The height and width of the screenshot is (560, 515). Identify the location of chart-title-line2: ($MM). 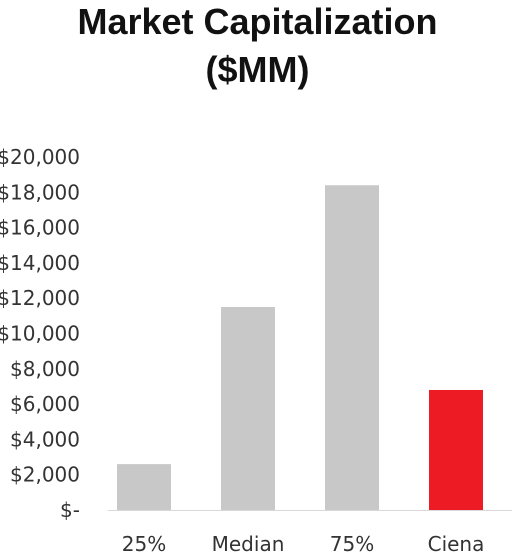
(257, 69).